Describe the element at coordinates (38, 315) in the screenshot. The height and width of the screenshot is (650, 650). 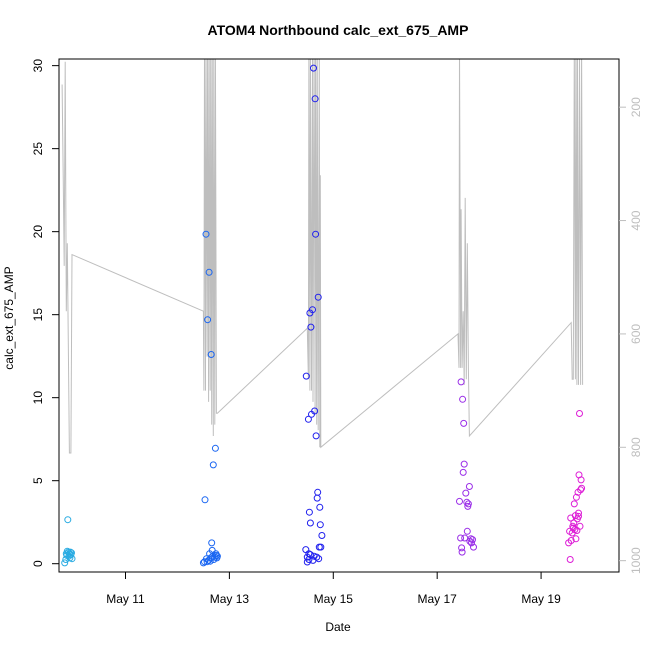
I see `y-tick-label: 15` at that location.